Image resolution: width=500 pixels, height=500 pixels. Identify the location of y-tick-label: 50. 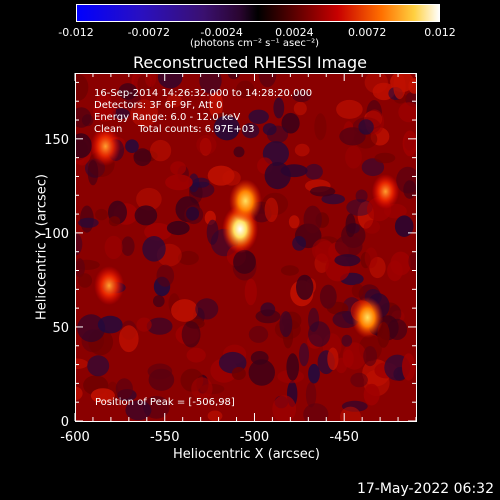
(60, 328).